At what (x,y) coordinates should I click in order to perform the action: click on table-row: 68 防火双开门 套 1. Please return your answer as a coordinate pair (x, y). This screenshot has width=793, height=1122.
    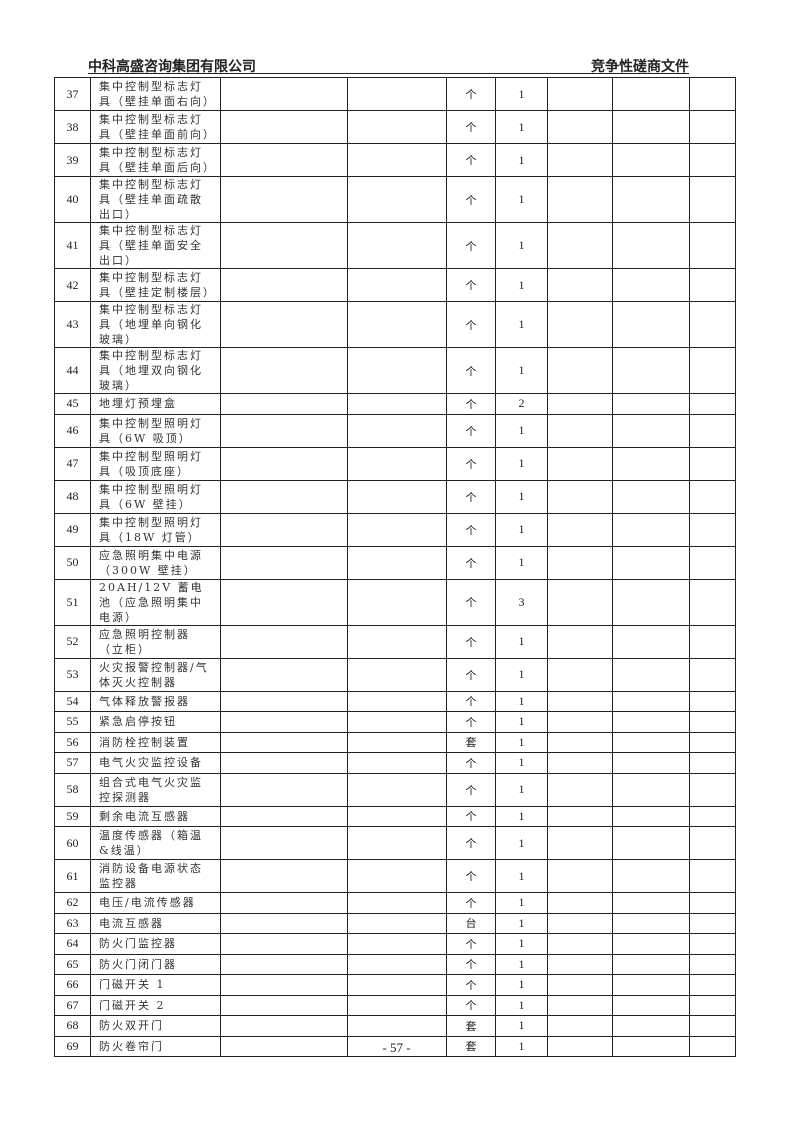
    Looking at the image, I should click on (395, 1026).